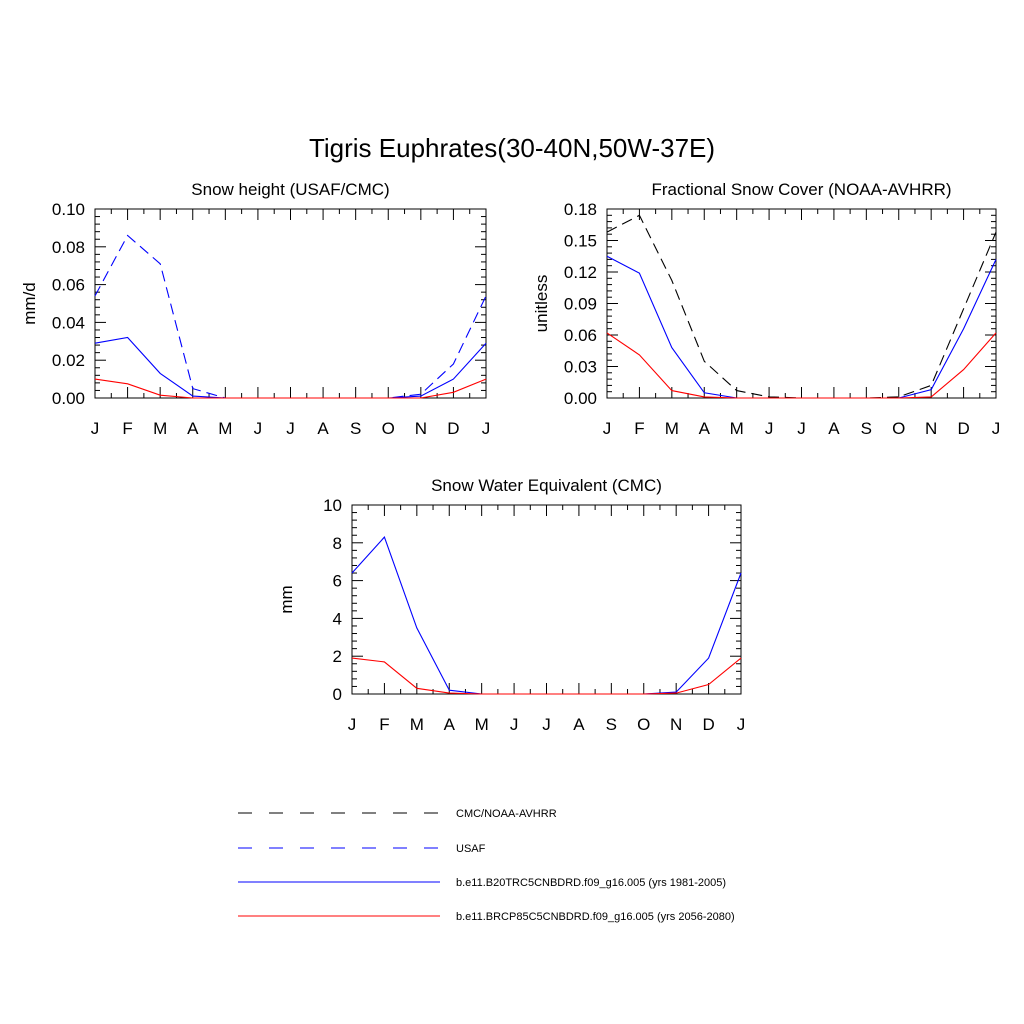 Image resolution: width=1024 pixels, height=1024 pixels. I want to click on y-axis-label: unitless, so click(541, 304).